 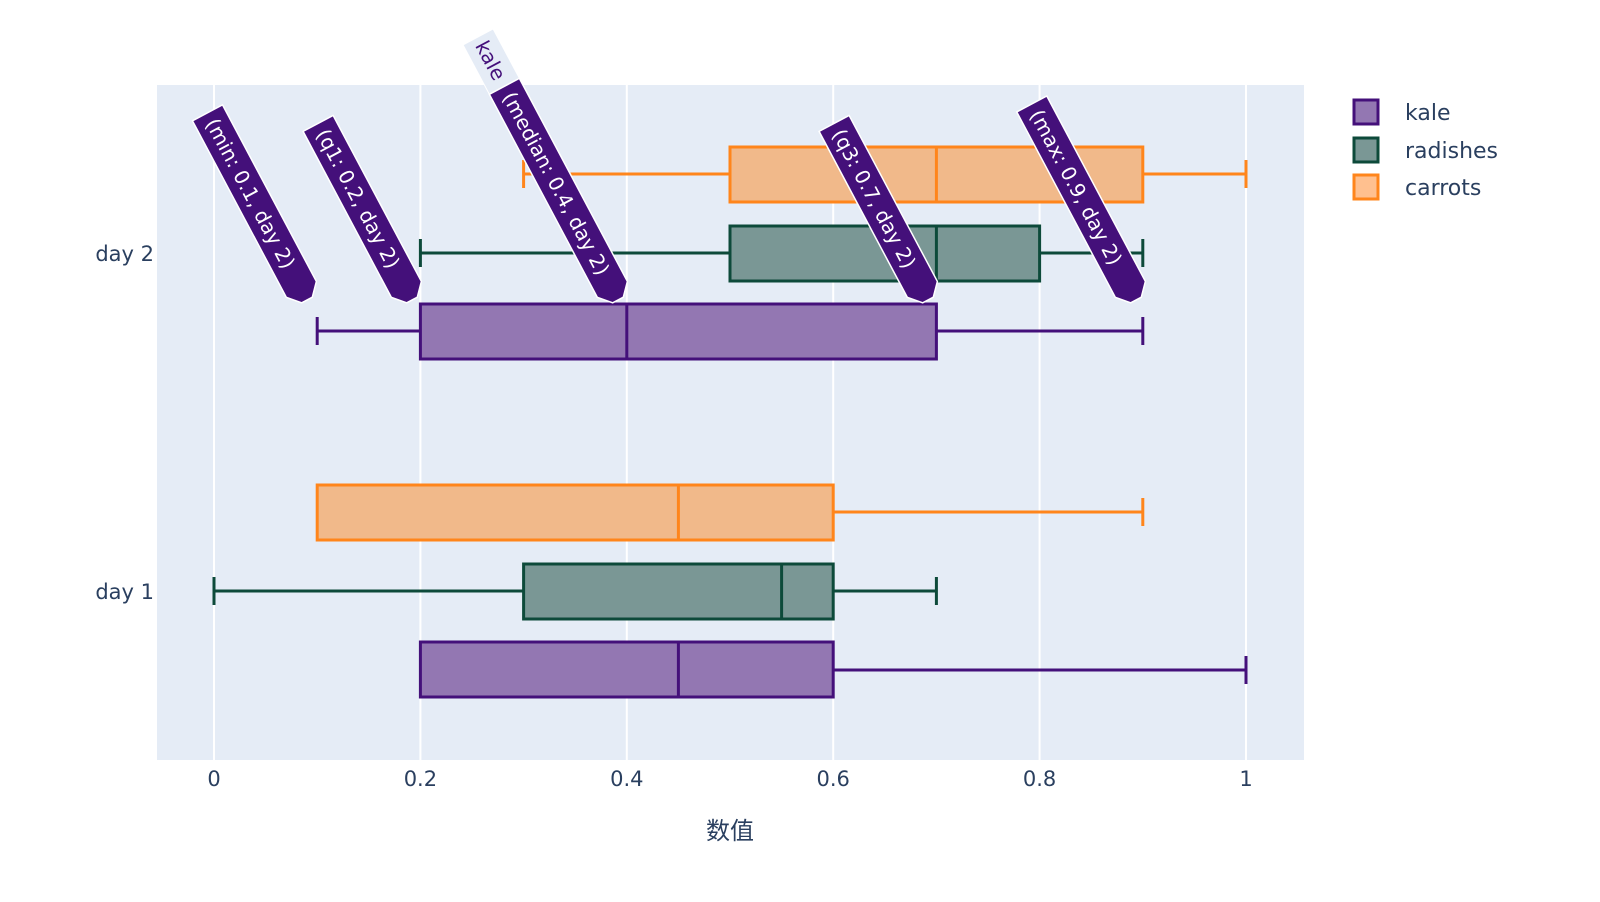 I want to click on box-carrots-day1, so click(x=730, y=512).